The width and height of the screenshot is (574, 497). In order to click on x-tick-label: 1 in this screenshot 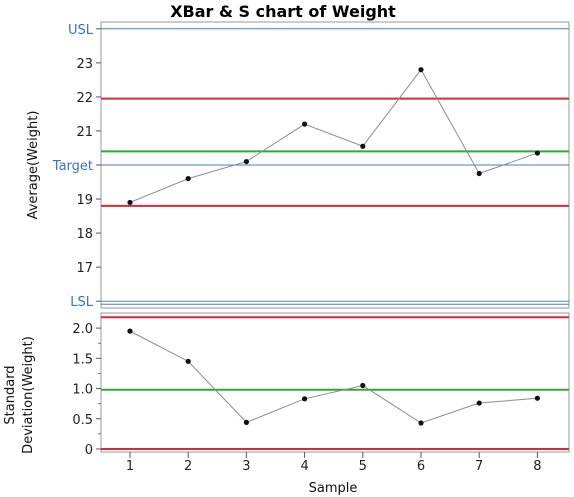, I will do `click(130, 466)`.